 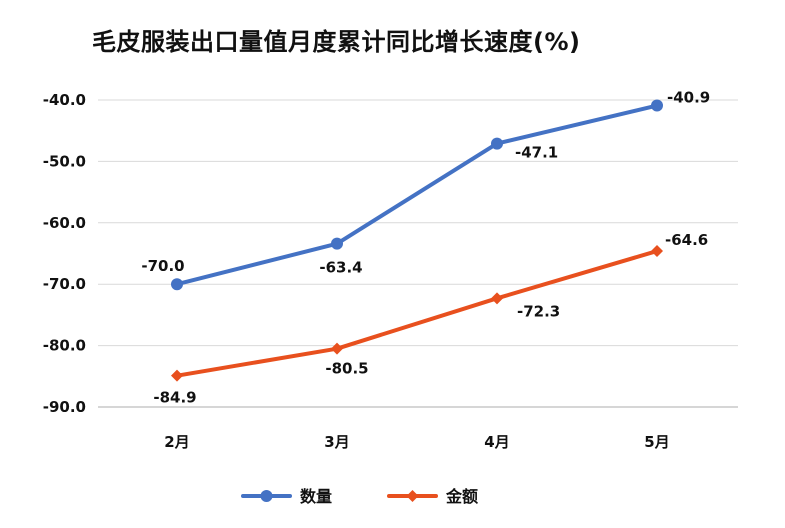 I want to click on y-tick-label: -50.0, so click(x=64, y=161).